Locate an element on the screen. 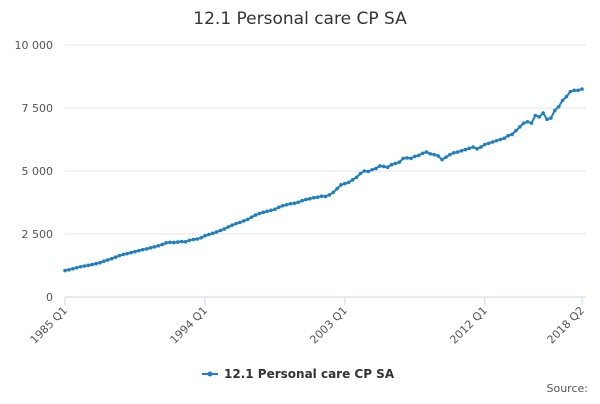  y-tick-label: 7 500 is located at coordinates (38, 108).